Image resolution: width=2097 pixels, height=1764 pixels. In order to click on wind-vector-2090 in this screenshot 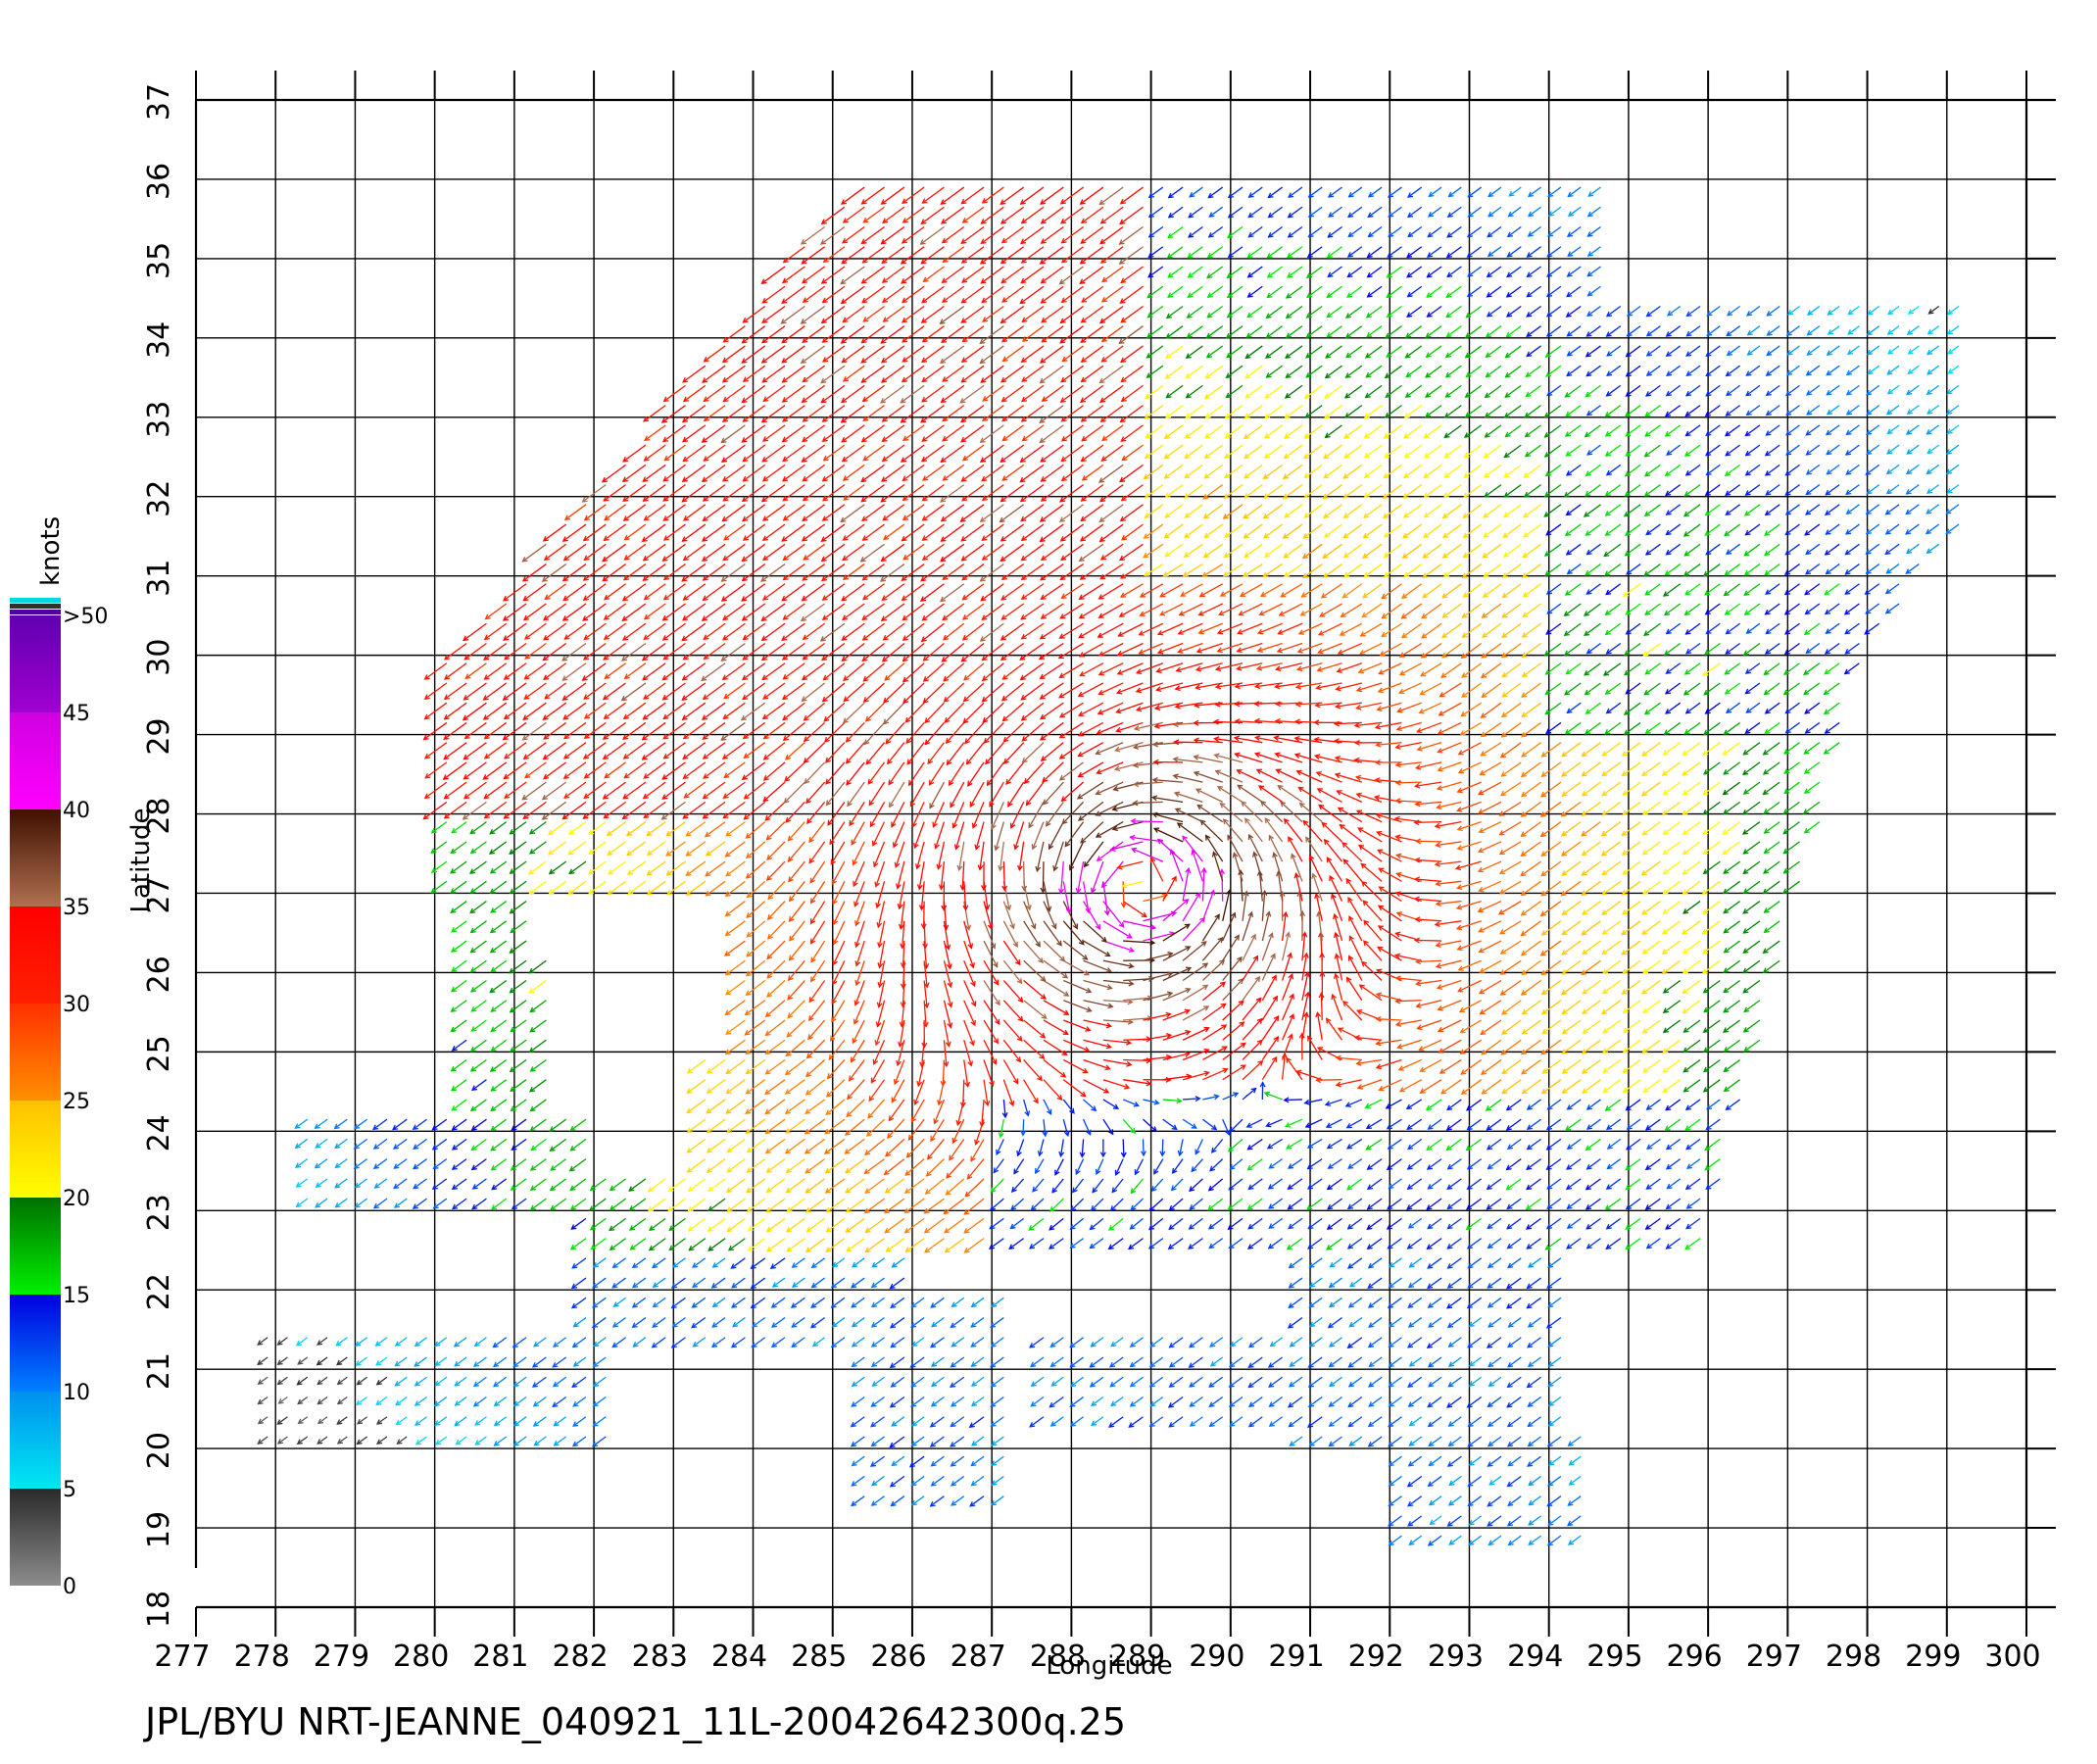, I will do `click(1591, 769)`.